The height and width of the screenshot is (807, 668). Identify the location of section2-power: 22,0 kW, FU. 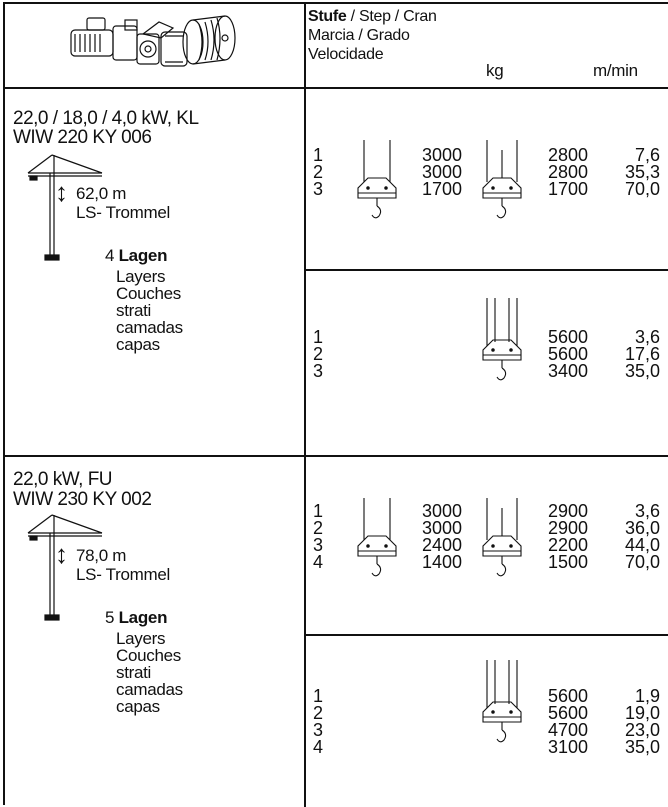
(63, 479).